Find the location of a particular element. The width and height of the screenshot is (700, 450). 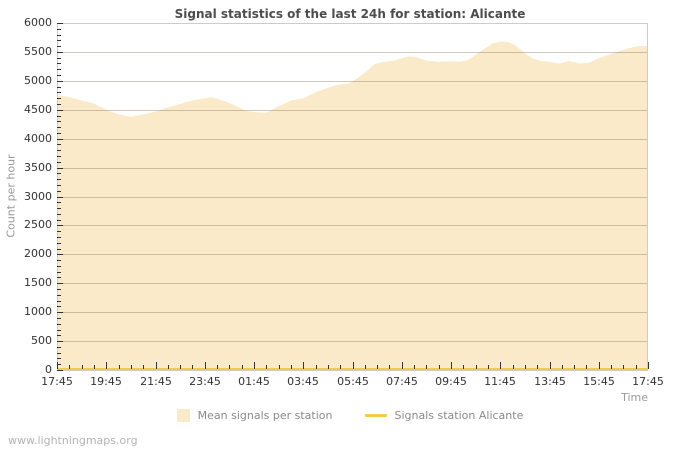

y-tick-label: 4000 is located at coordinates (38, 138).